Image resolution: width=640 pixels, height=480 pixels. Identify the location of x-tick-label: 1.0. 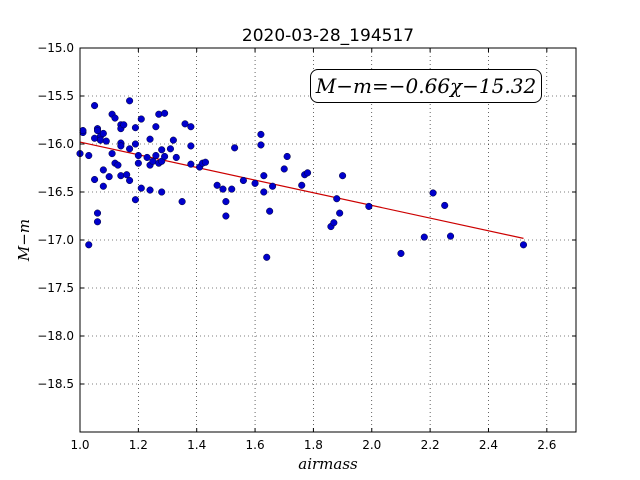
(79, 445).